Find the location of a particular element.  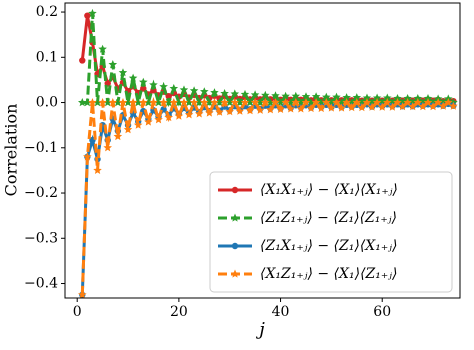

x-tick-label: 20 is located at coordinates (179, 312).